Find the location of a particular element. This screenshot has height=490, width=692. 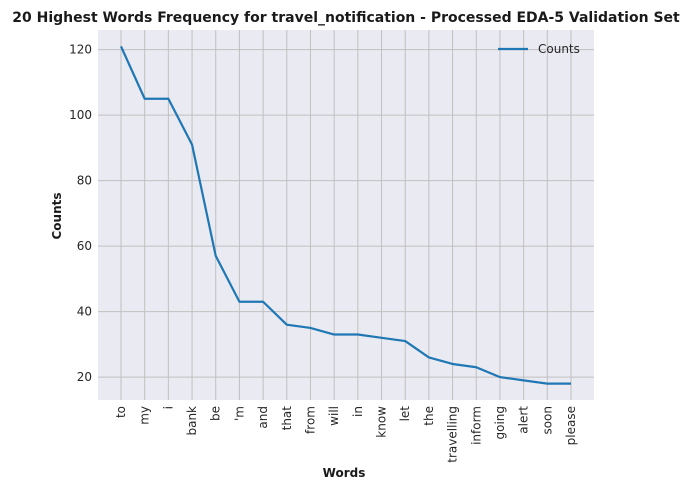

y-axis-label: Counts is located at coordinates (57, 215).